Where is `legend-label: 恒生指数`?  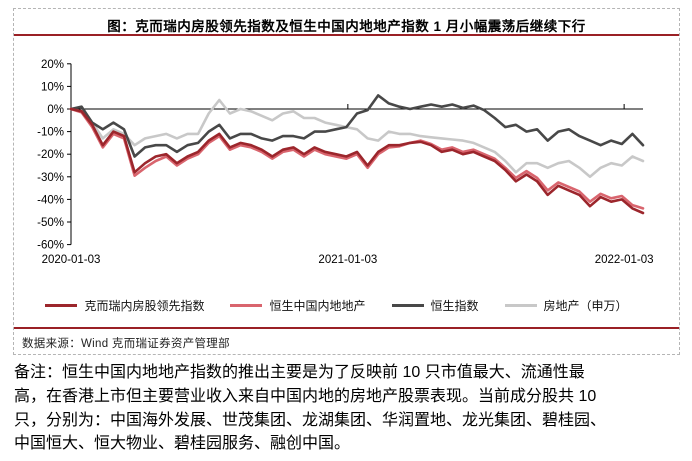
legend-label: 恒生指数 is located at coordinates (454, 306).